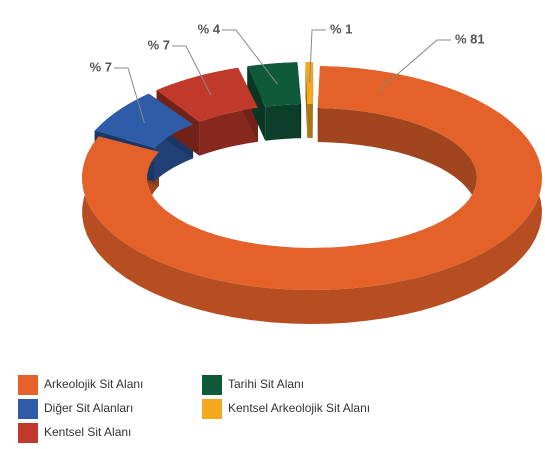 The image size is (545, 449). I want to click on legend-label: Kentsel Sit Alanı, so click(87, 432).